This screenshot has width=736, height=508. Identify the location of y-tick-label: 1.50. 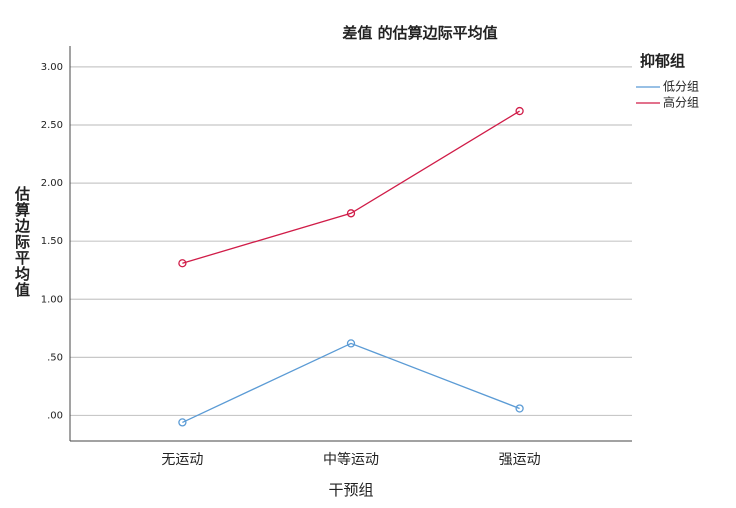
(52, 241).